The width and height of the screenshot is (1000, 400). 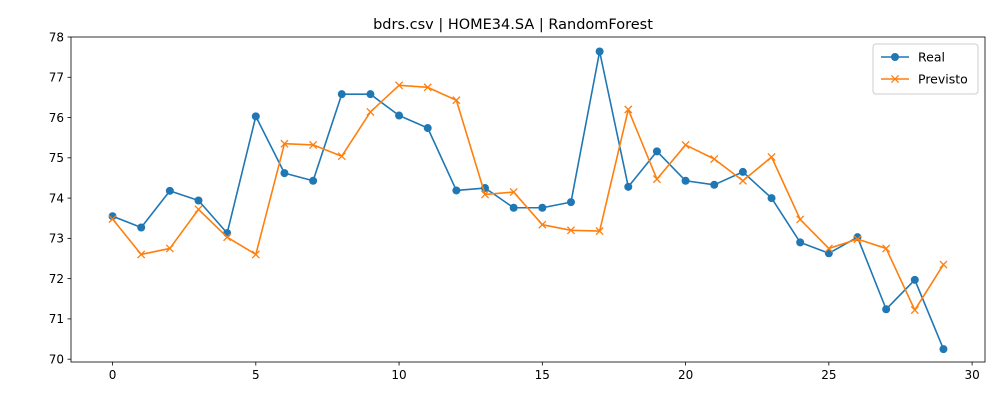 I want to click on legend-entry: Previsto, so click(x=924, y=79).